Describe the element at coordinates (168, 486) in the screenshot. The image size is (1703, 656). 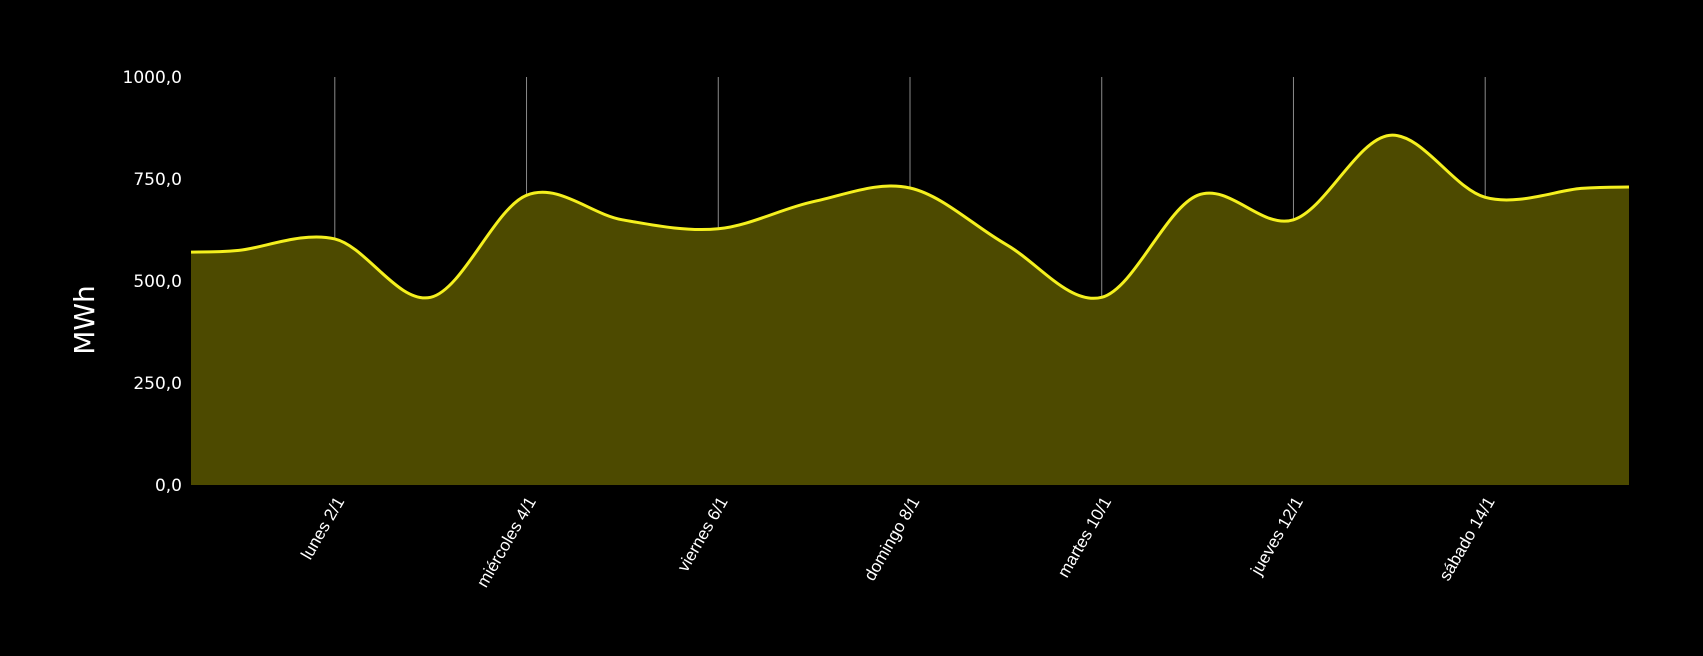
I see `y-tick-label: 0,0` at that location.